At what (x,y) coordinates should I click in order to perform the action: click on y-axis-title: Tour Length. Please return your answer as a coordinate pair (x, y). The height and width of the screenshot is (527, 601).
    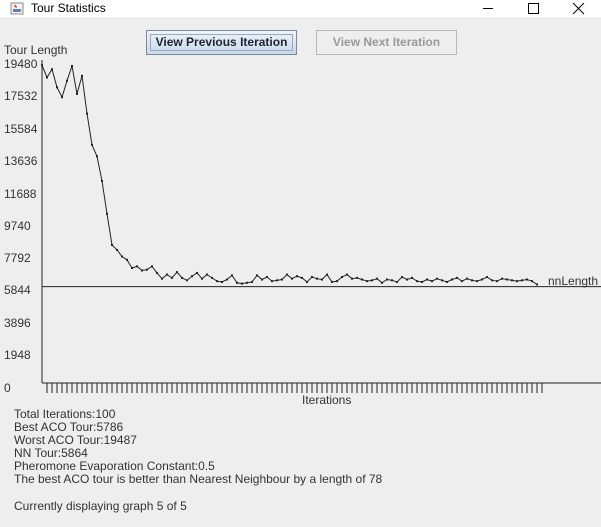
    Looking at the image, I should click on (36, 50).